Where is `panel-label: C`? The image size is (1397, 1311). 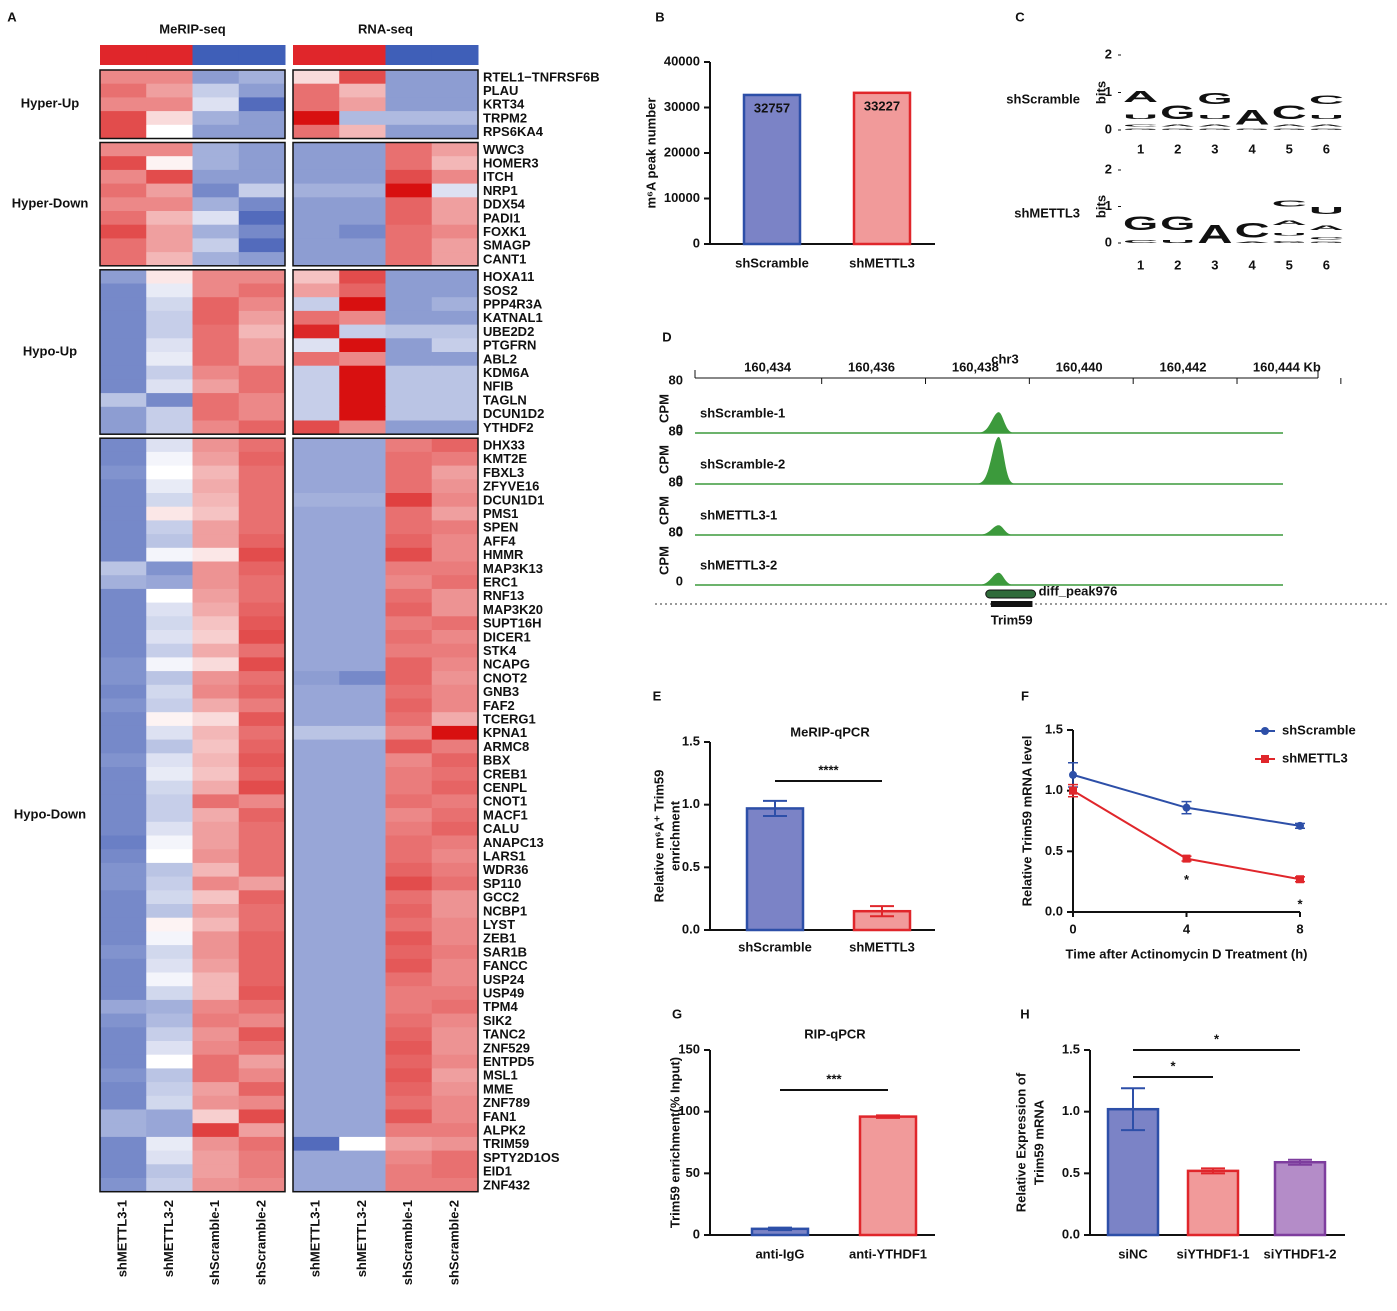
panel-label: C is located at coordinates (1020, 16).